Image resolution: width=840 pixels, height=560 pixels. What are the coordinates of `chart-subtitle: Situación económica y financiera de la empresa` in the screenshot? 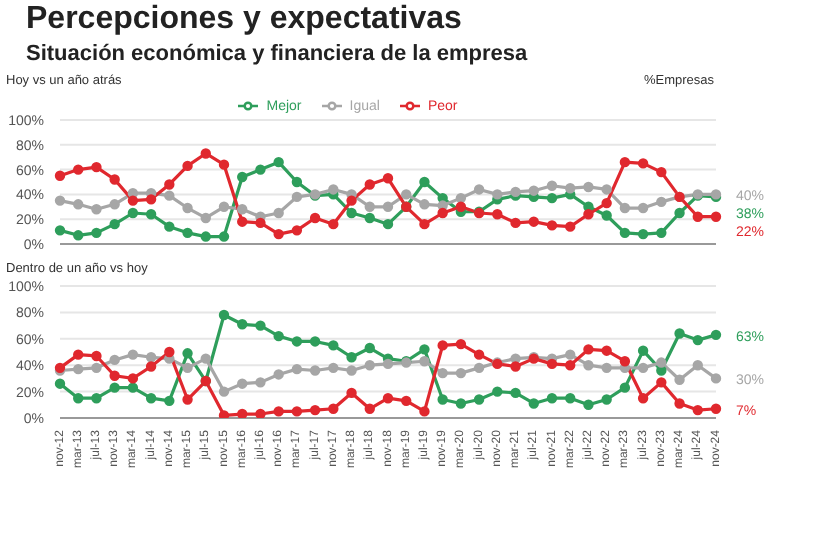 It's located at (277, 54).